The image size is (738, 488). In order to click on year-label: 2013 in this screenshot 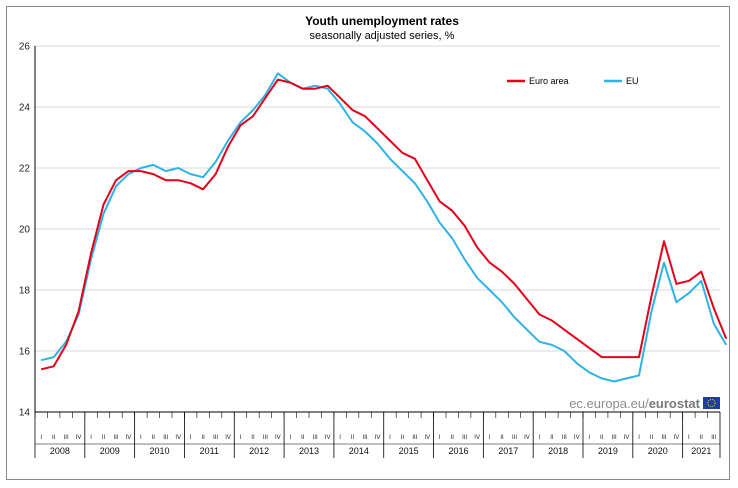, I will do `click(309, 451)`.